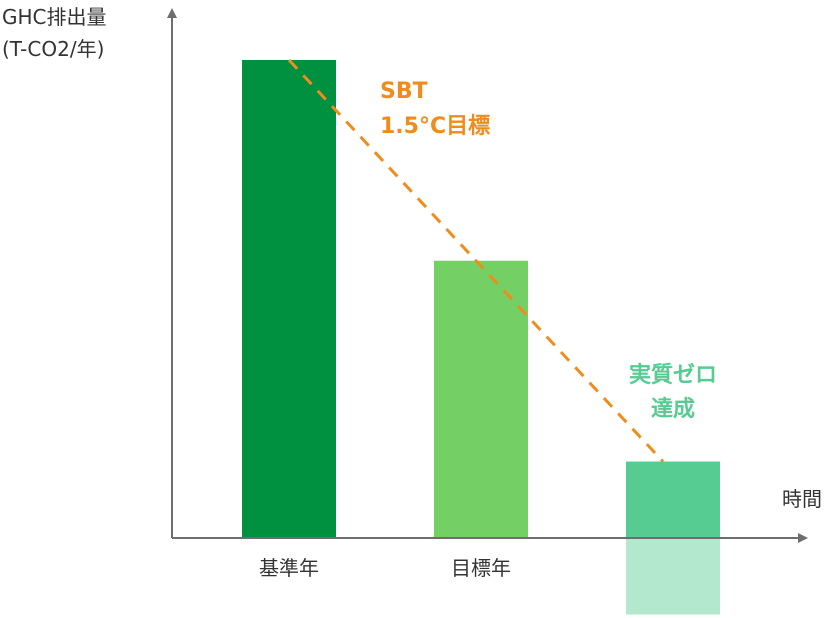 The width and height of the screenshot is (824, 618). What do you see at coordinates (289, 299) in the screenshot?
I see `bar-baseline-year` at bounding box center [289, 299].